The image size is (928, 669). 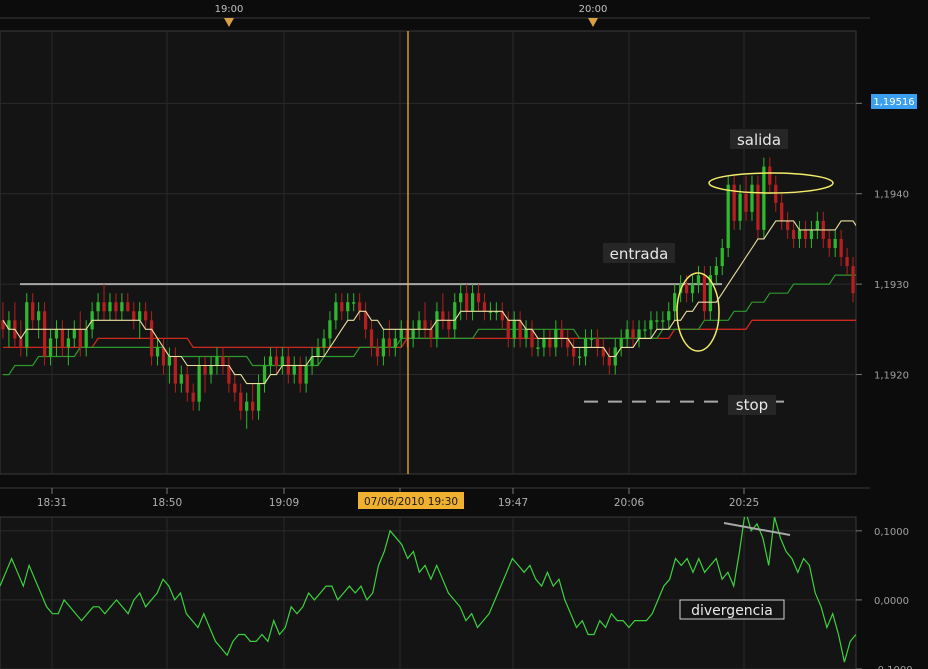 I want to click on annotation-entrada: entrada, so click(x=639, y=254).